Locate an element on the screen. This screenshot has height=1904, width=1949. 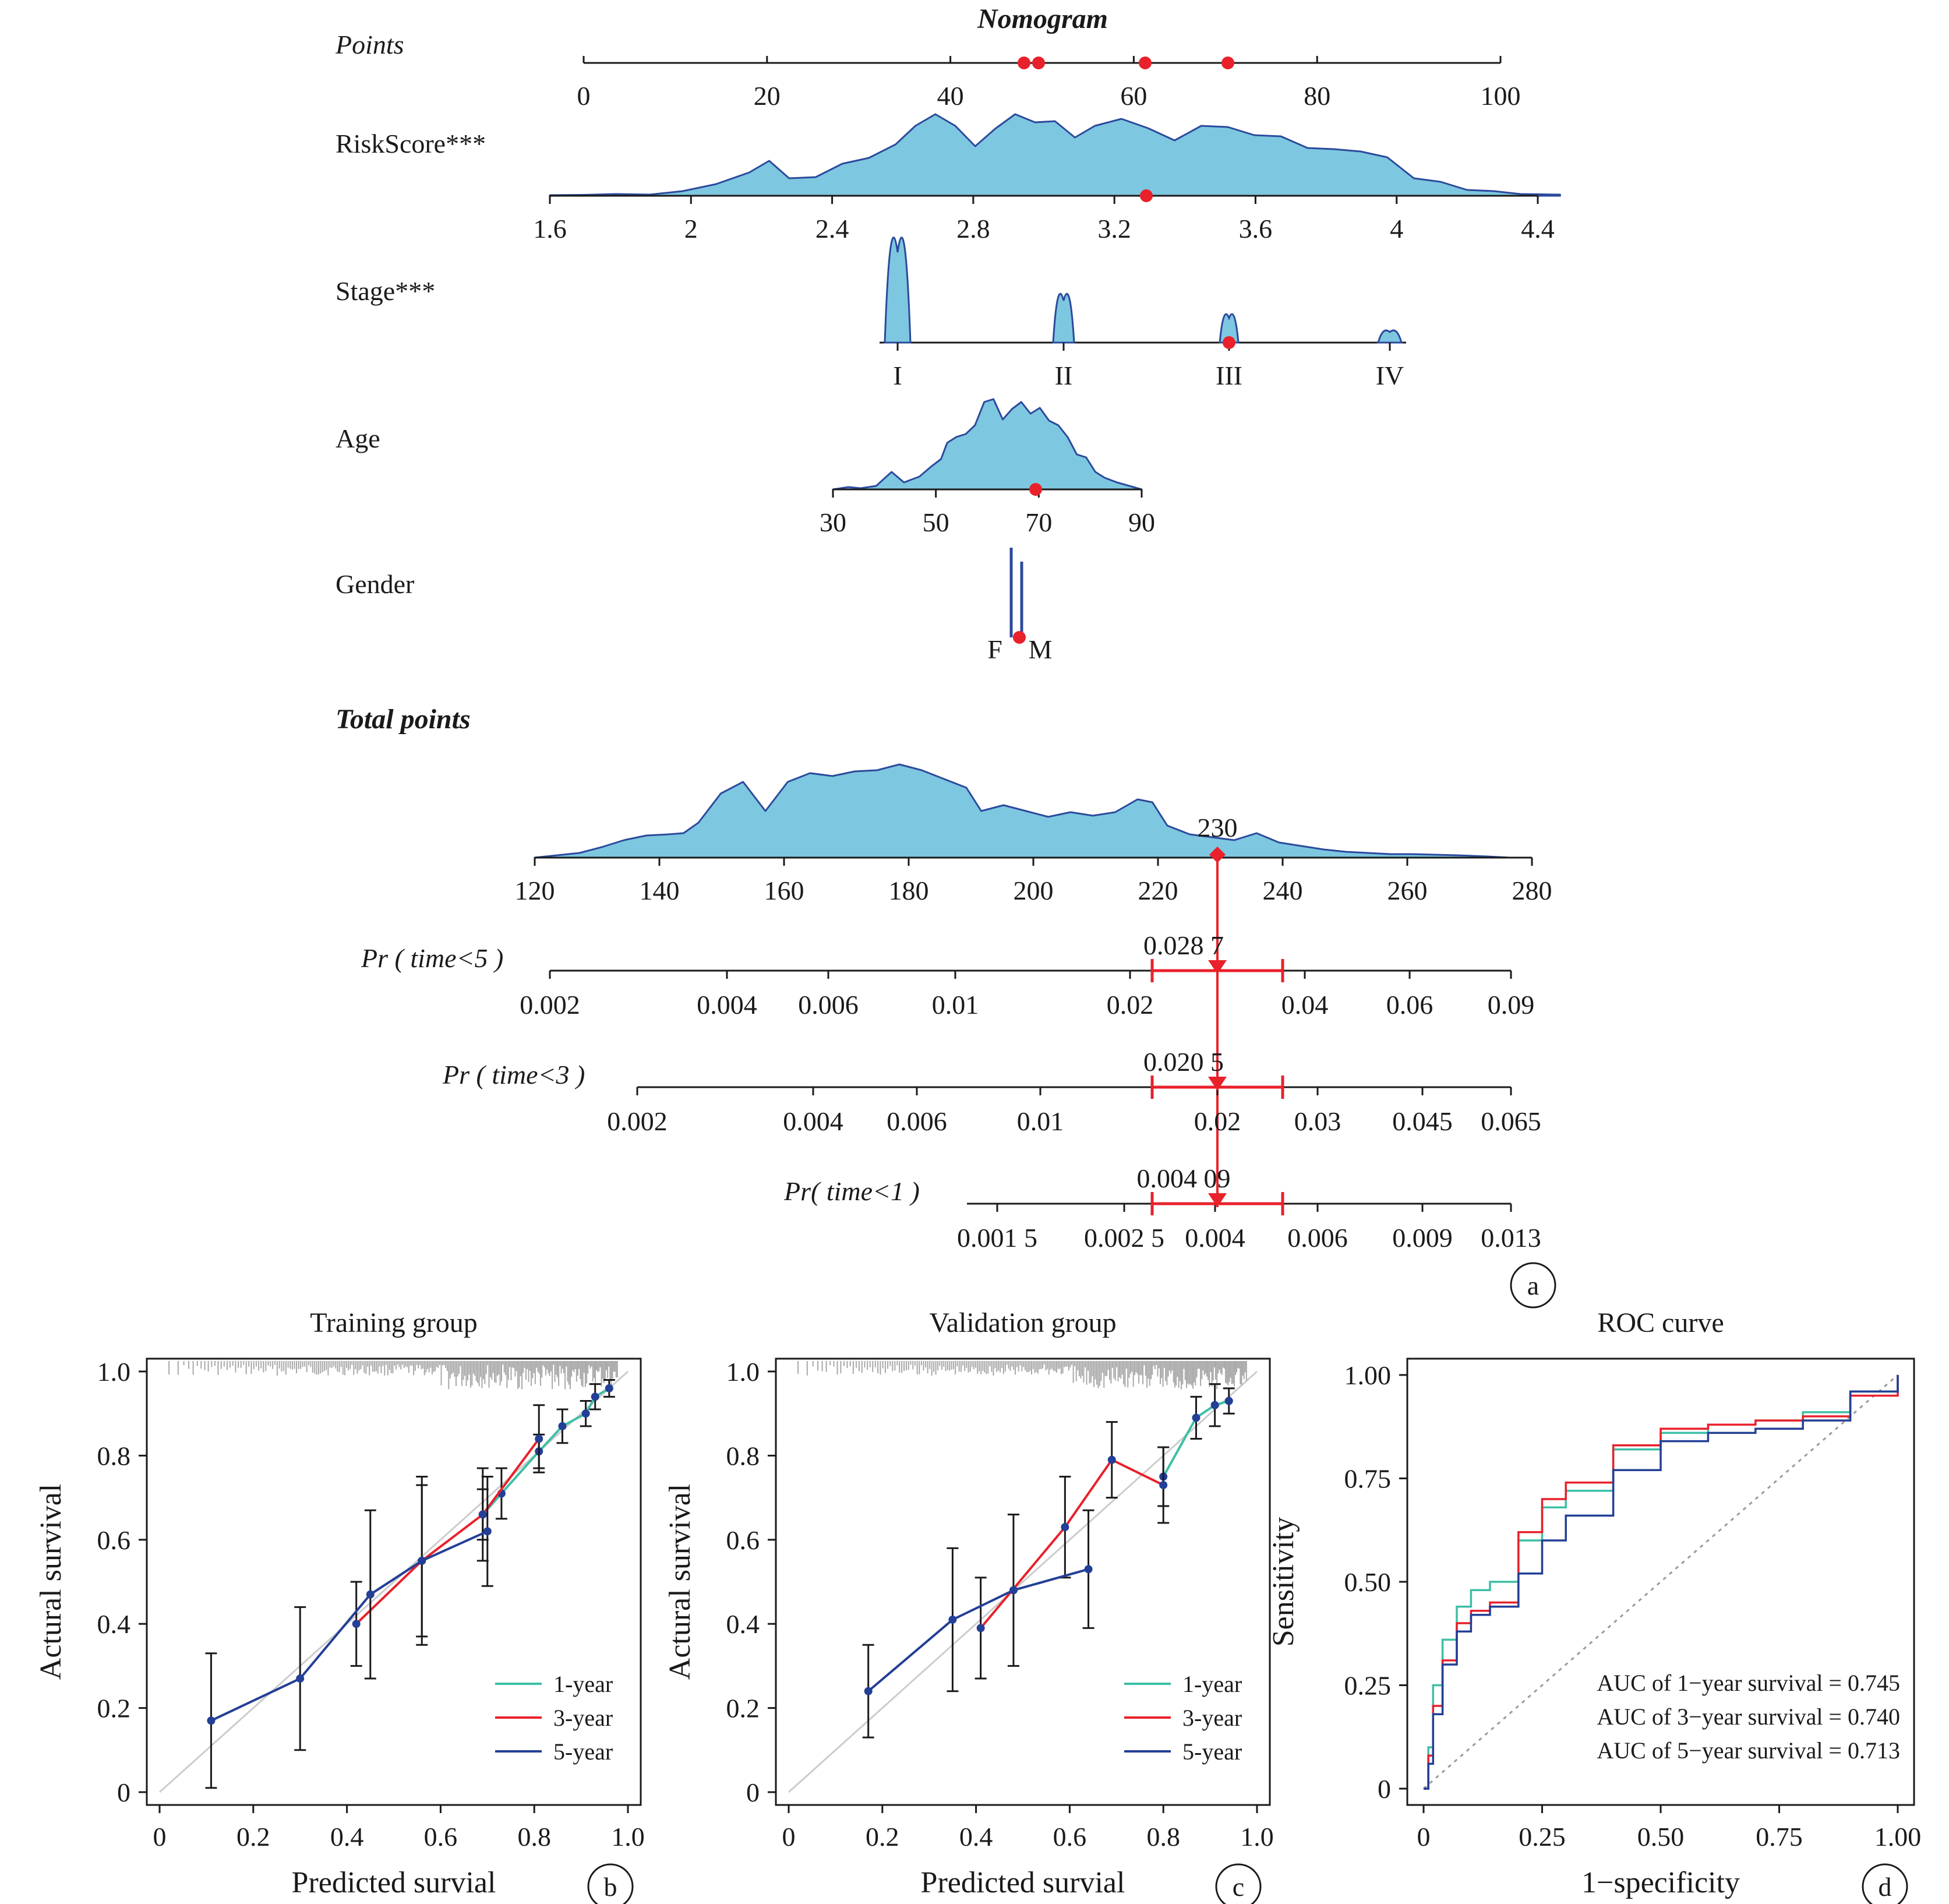
probability-value: 0.028 7 is located at coordinates (1183, 945).